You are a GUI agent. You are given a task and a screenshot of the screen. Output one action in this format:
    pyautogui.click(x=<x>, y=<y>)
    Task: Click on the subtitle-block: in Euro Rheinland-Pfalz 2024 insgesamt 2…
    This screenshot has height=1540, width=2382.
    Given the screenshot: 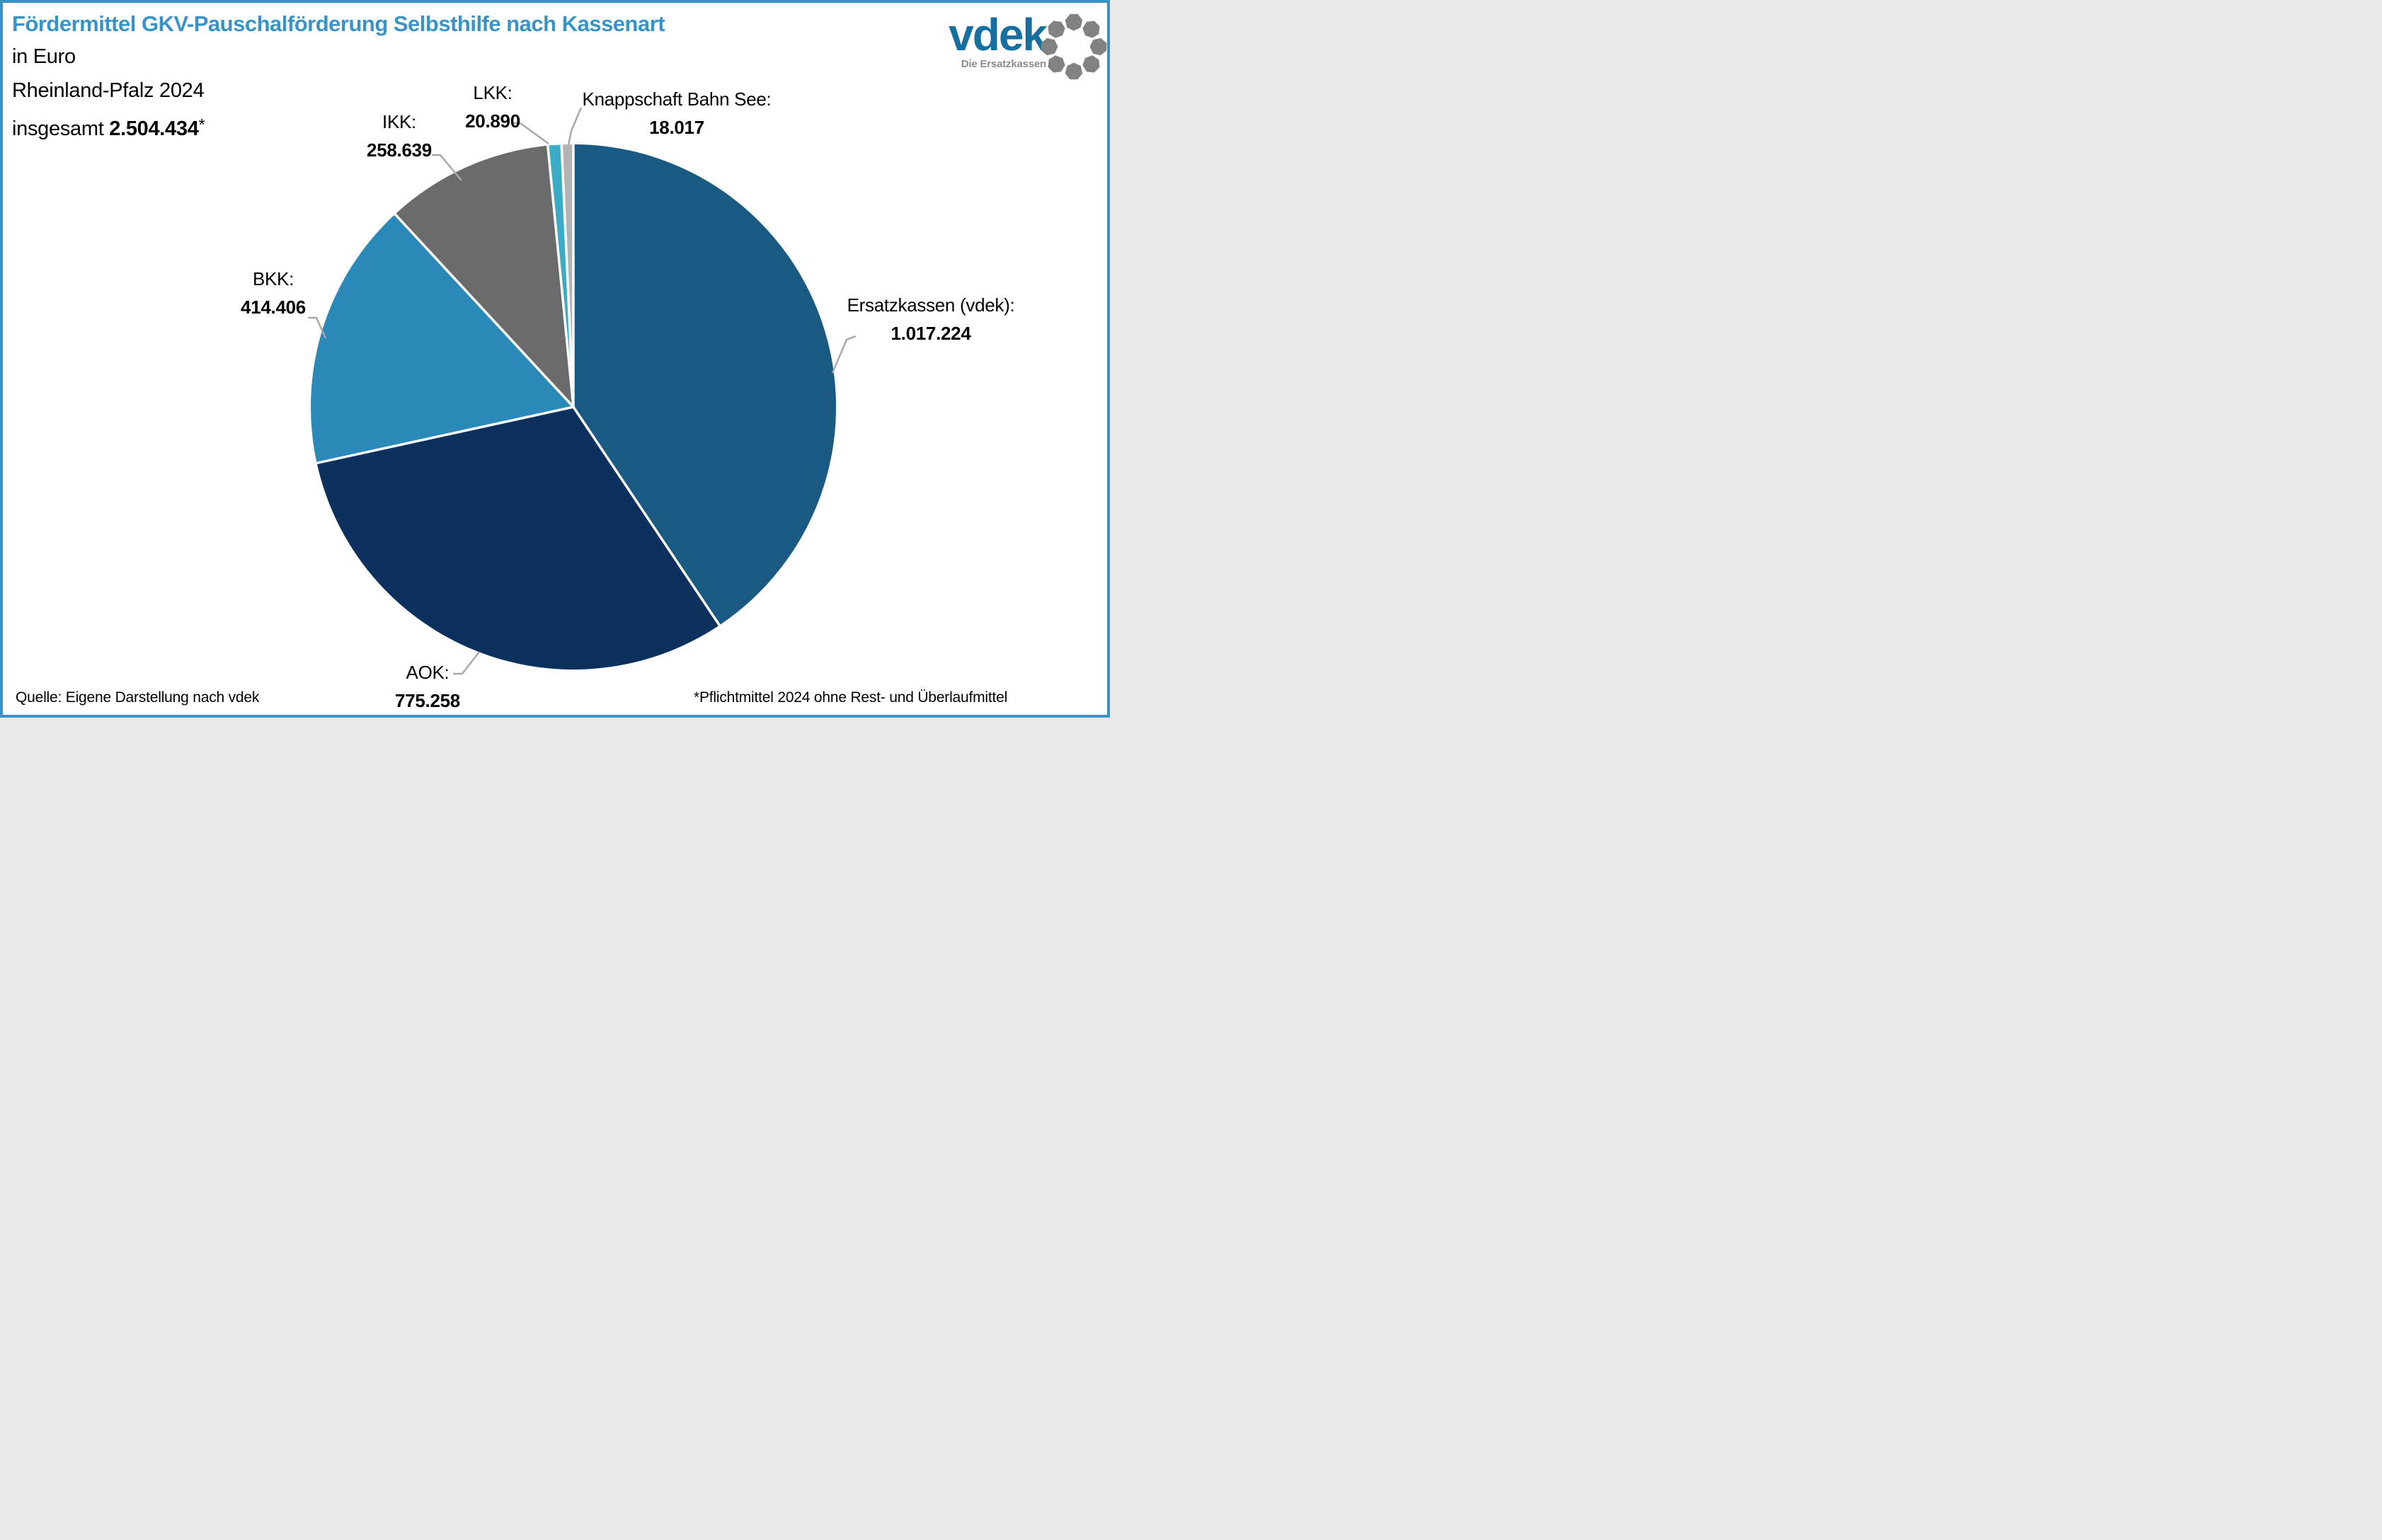 What is the action you would take?
    pyautogui.click(x=108, y=93)
    